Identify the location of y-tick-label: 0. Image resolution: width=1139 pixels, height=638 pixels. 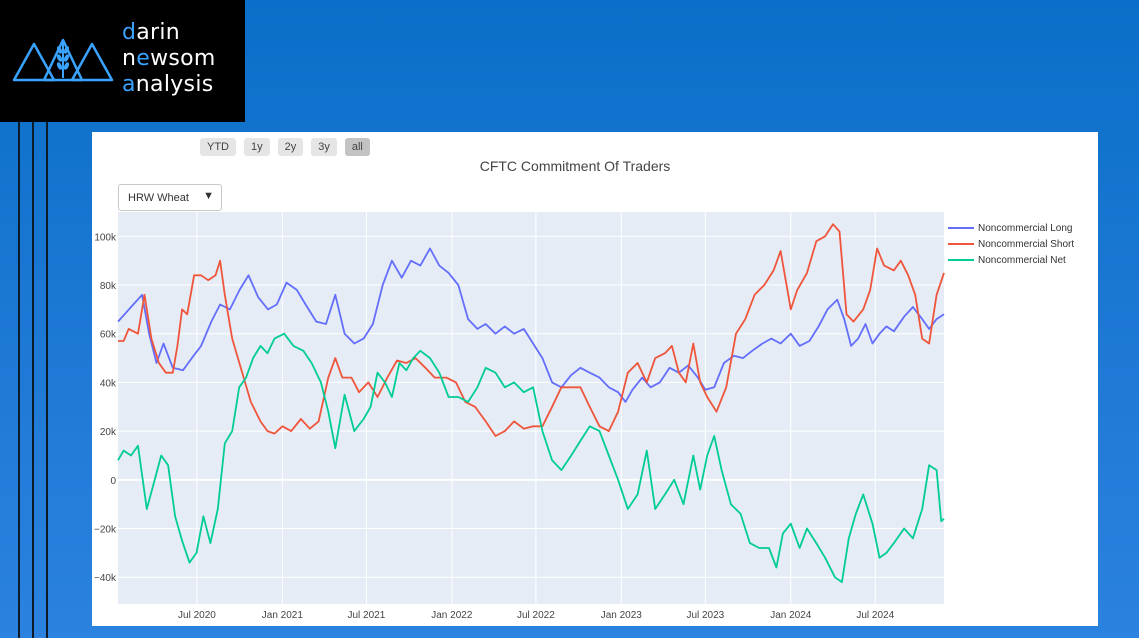
(113, 481).